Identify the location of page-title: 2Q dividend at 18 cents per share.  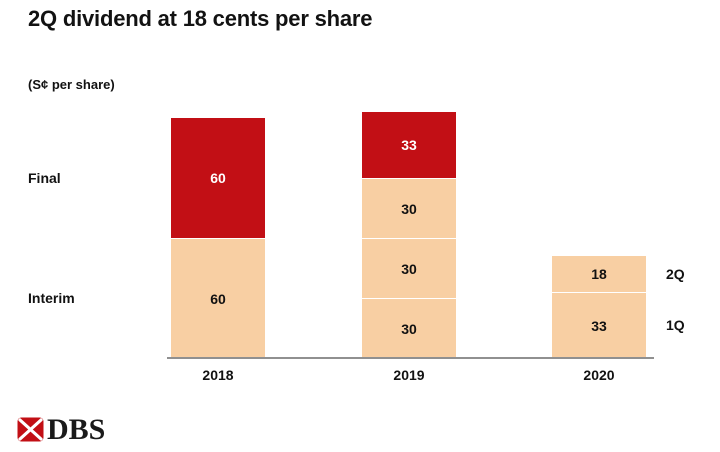
(200, 18).